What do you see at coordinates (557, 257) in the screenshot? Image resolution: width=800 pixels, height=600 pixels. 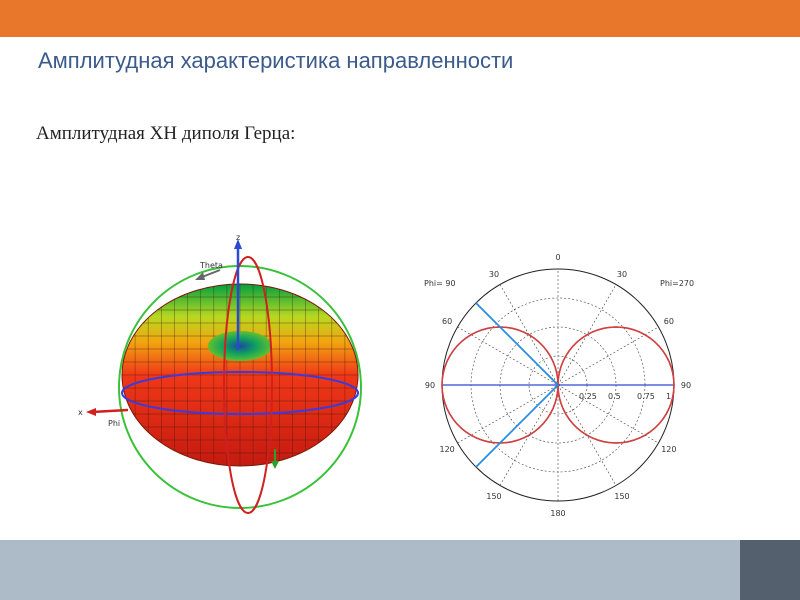 I see `angle-label-left: 0` at bounding box center [557, 257].